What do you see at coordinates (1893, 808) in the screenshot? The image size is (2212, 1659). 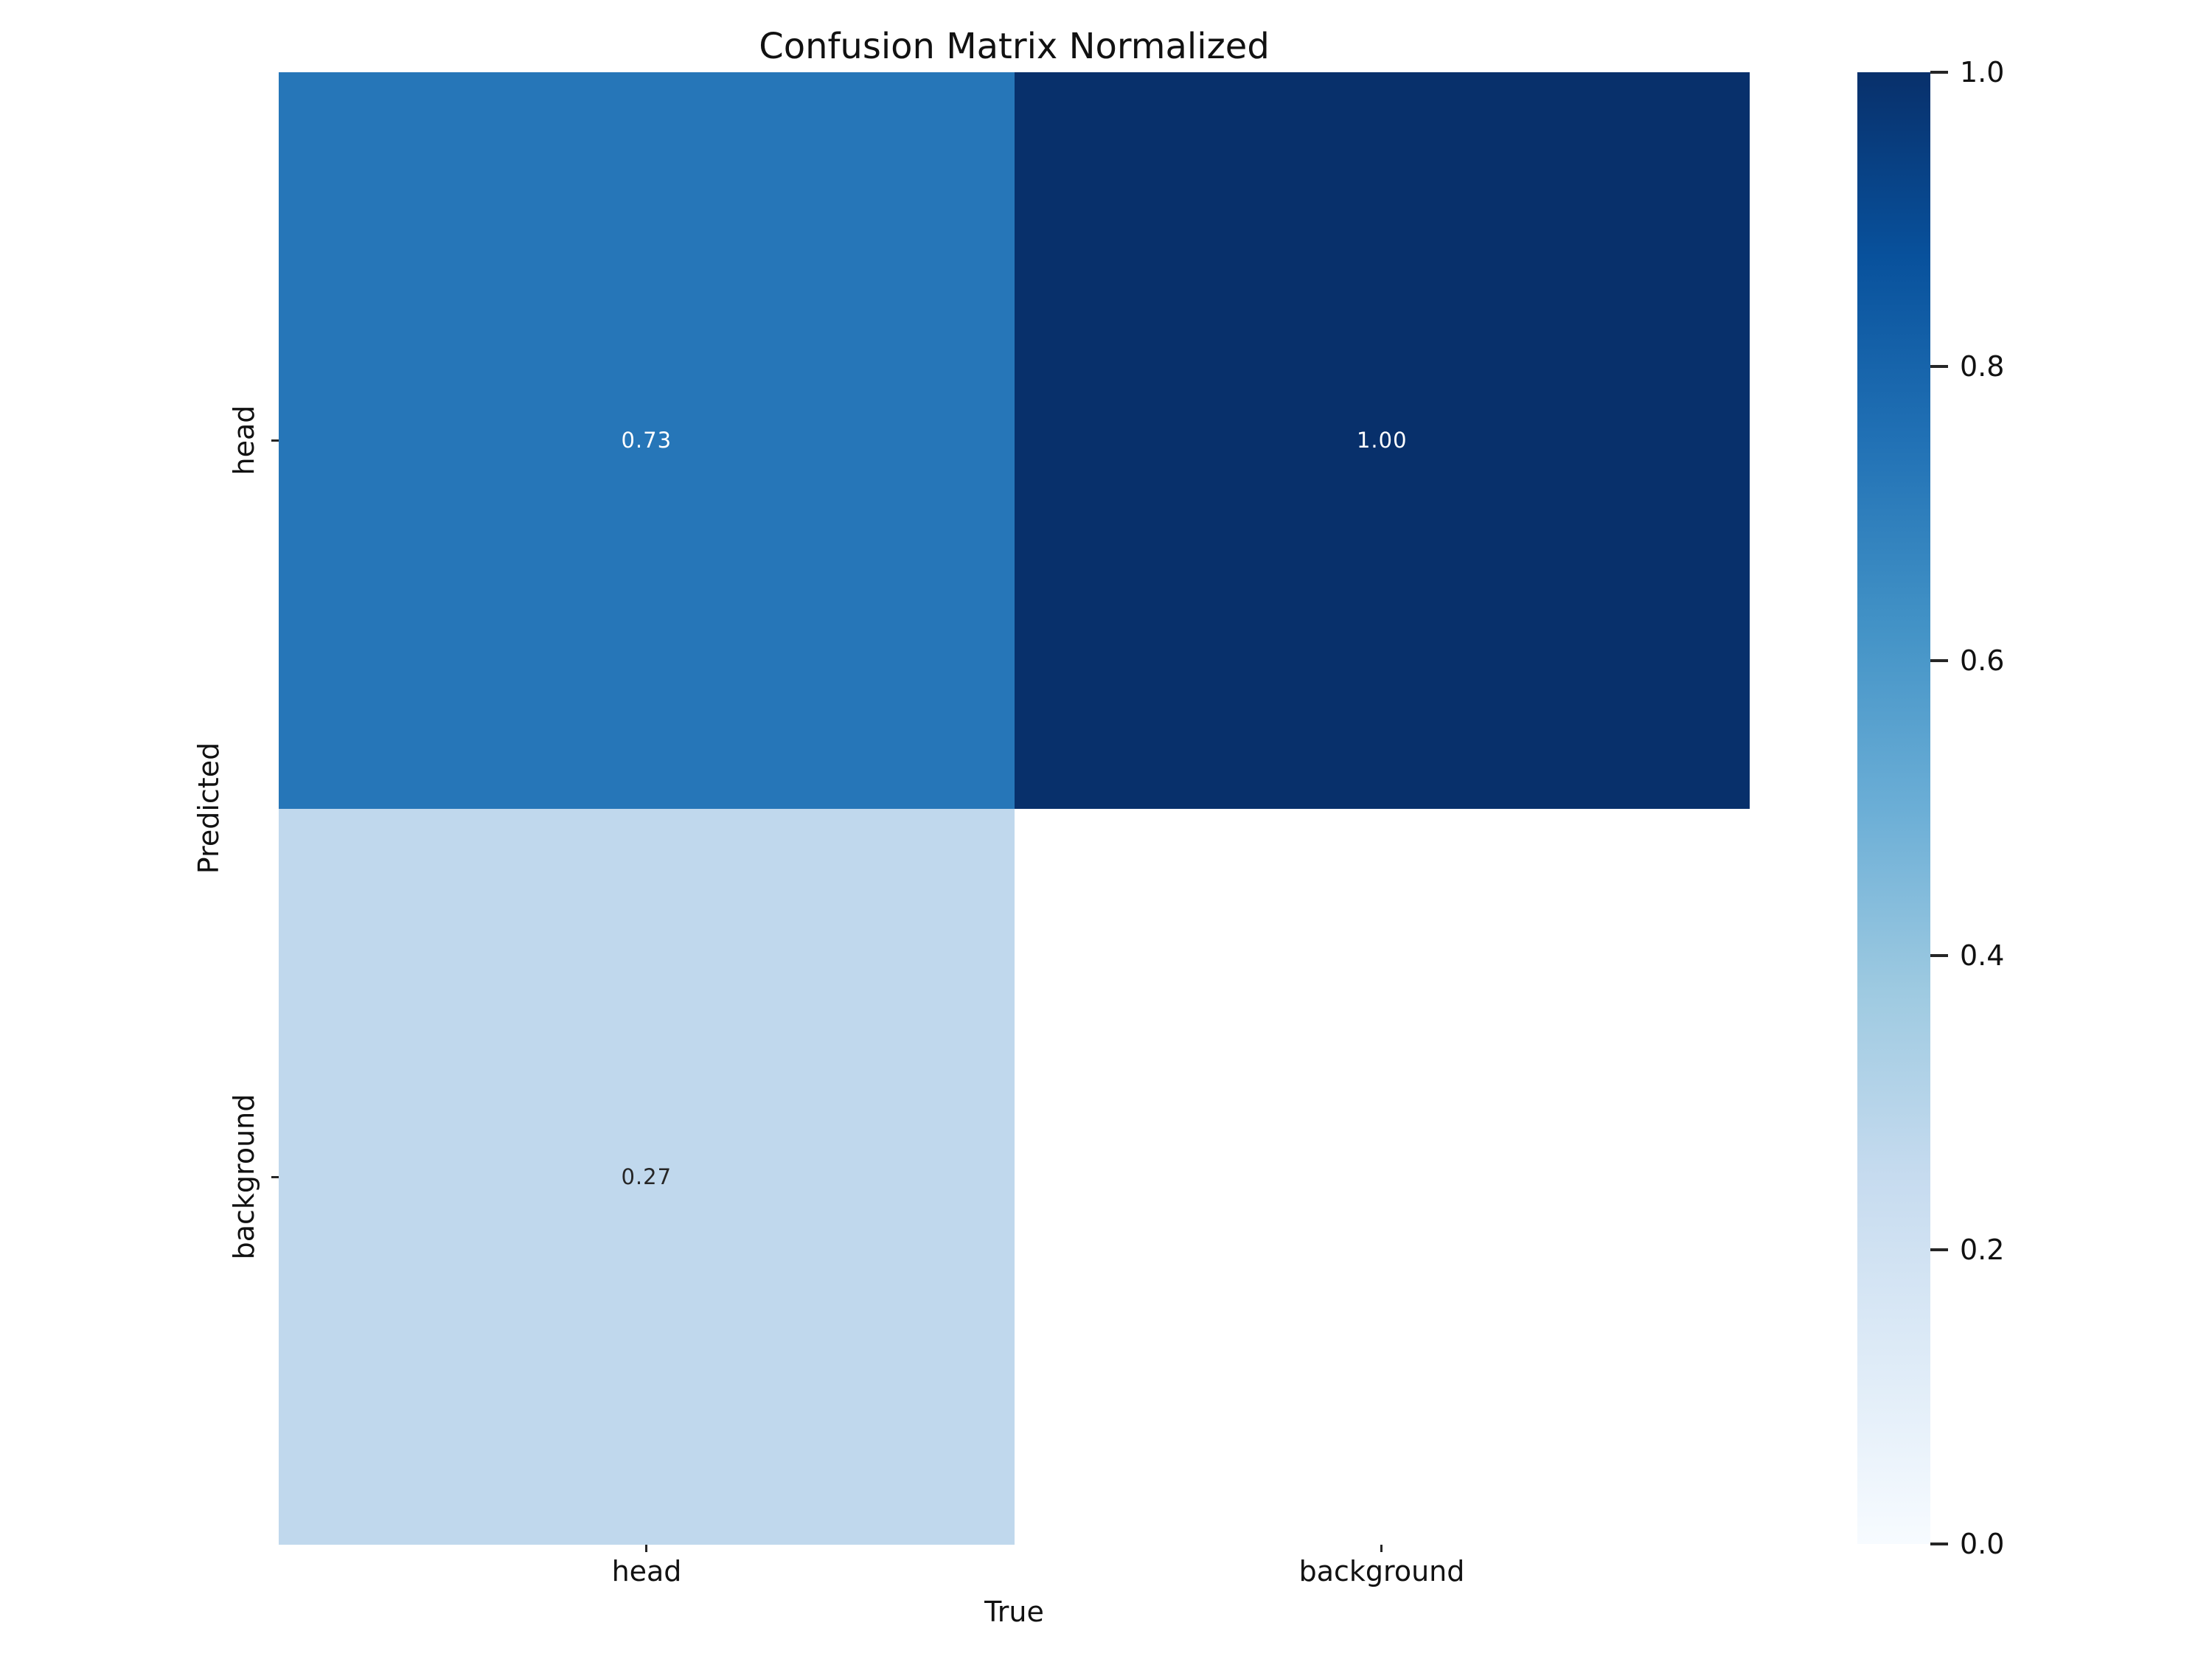 I see `colorbar-gradient` at bounding box center [1893, 808].